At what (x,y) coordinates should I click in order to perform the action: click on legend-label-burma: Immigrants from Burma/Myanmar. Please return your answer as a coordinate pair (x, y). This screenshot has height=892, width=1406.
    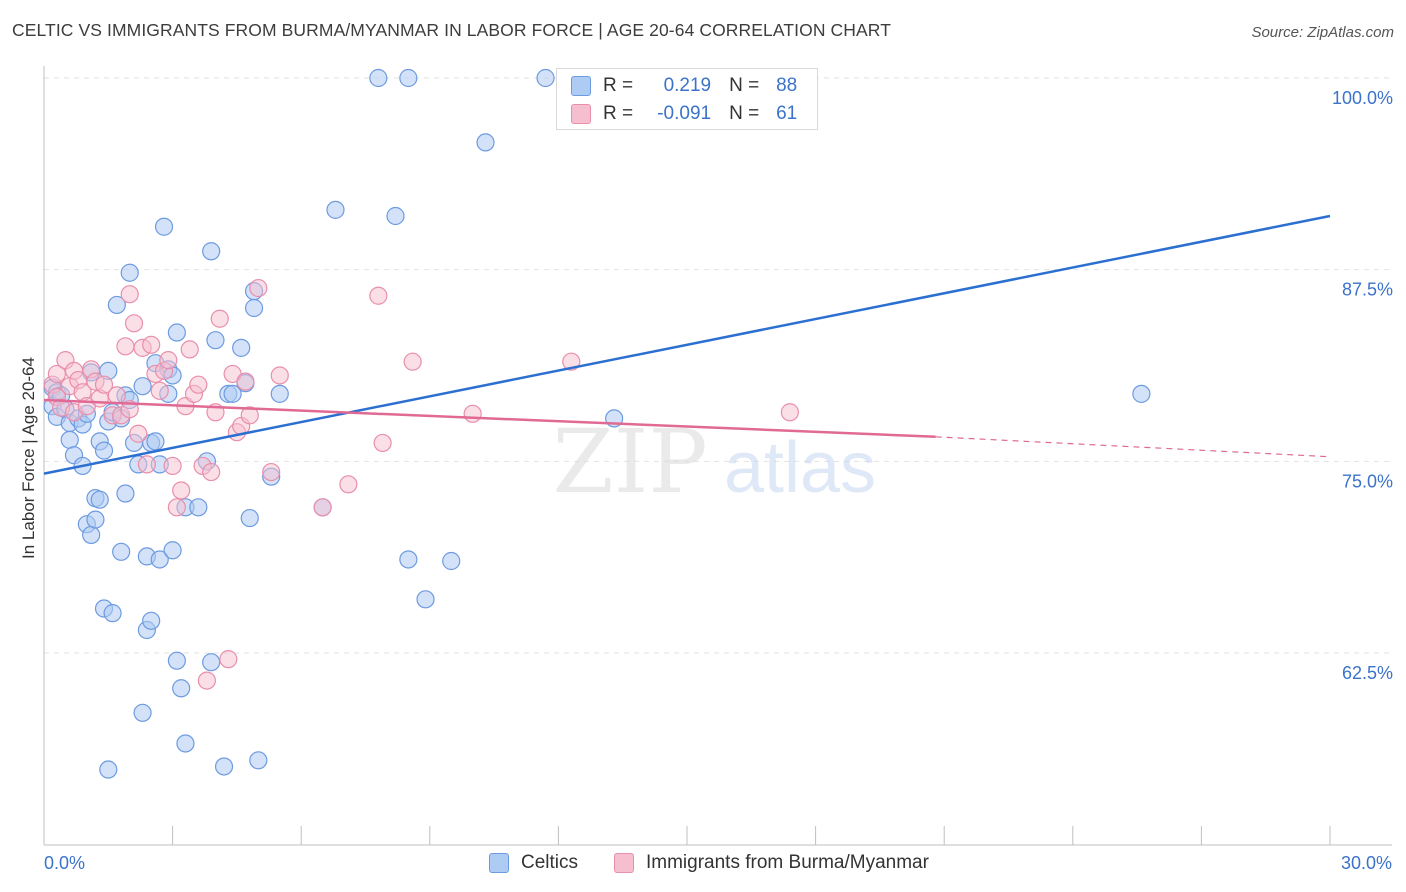
    Looking at the image, I should click on (787, 862).